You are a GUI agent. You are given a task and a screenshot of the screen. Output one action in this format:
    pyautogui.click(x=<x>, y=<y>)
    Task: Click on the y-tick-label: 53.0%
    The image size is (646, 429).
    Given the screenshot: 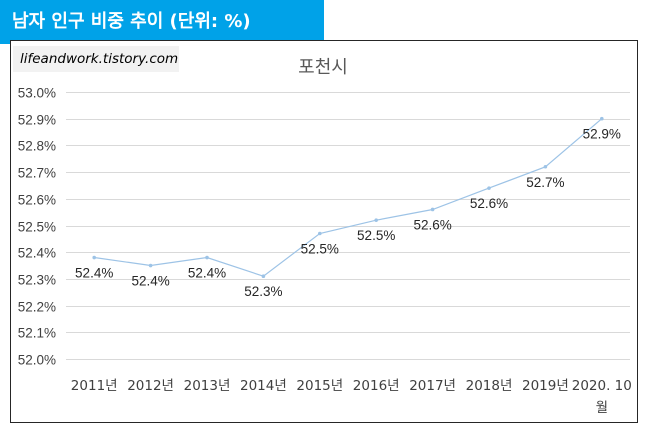 What is the action you would take?
    pyautogui.click(x=37, y=93)
    